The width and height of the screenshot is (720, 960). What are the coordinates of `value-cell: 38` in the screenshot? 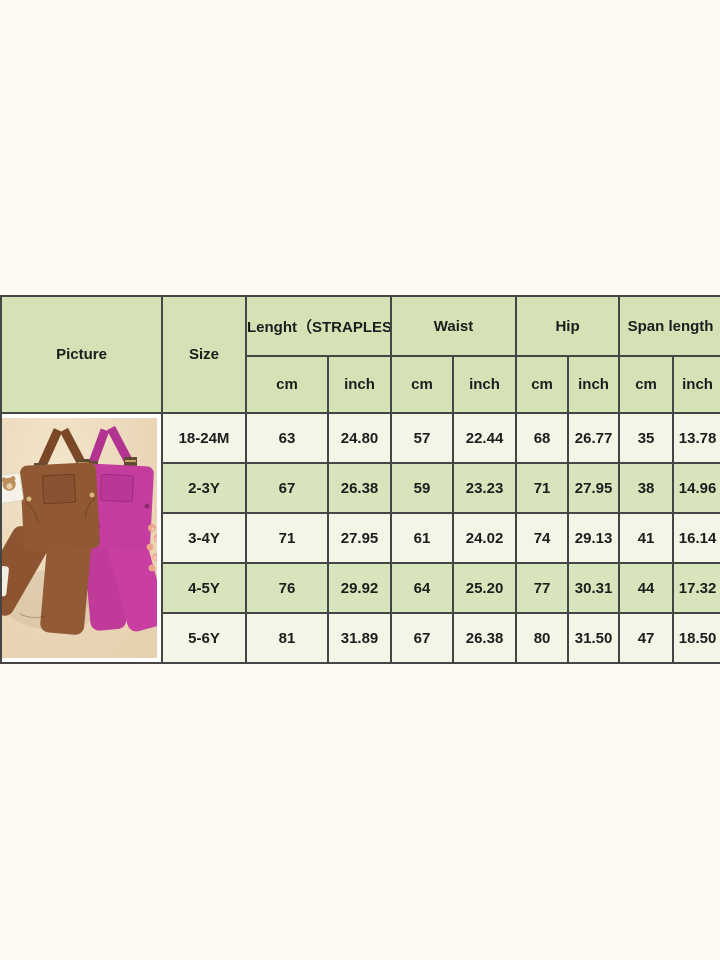 It's located at (646, 488).